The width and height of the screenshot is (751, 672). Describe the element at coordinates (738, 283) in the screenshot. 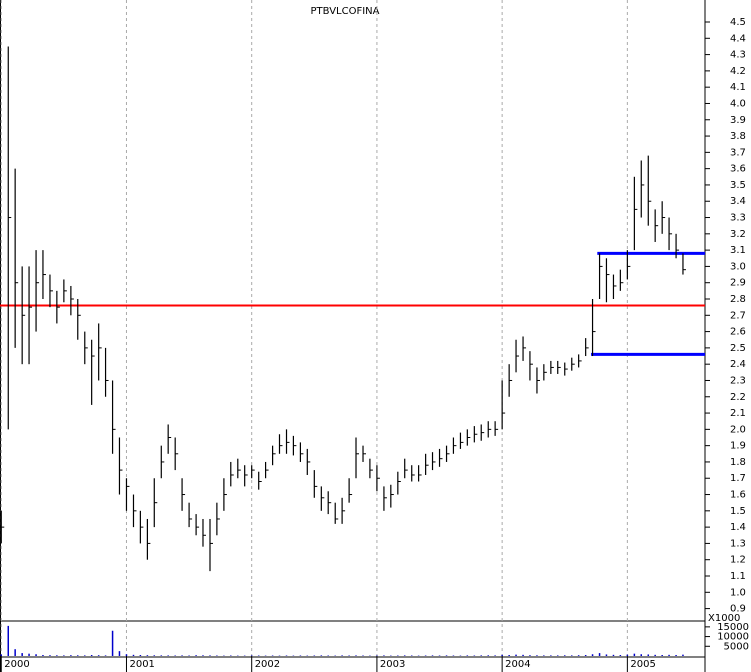

I see `y-tick-label: 2.9` at that location.